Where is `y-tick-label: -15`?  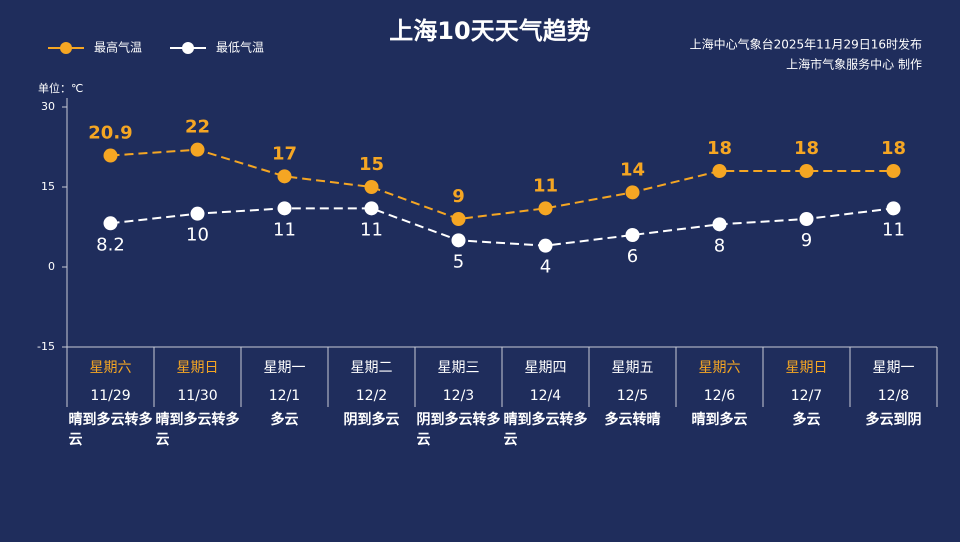
y-tick-label: -15 is located at coordinates (46, 346).